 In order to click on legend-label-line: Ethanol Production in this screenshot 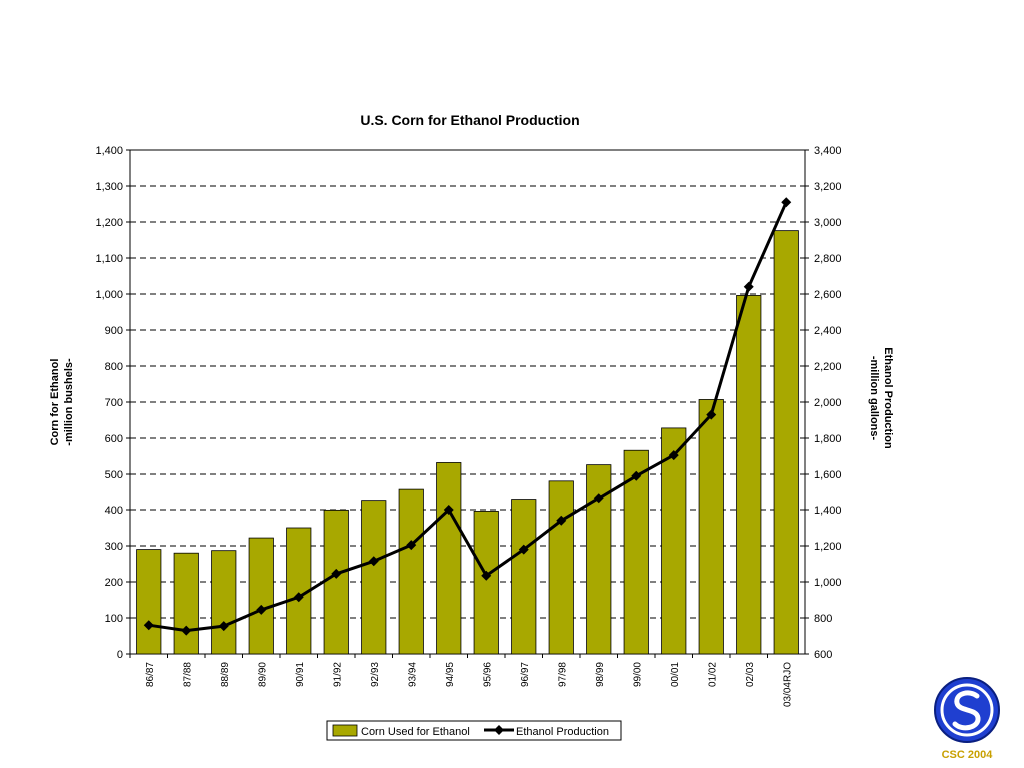, I will do `click(562, 732)`.